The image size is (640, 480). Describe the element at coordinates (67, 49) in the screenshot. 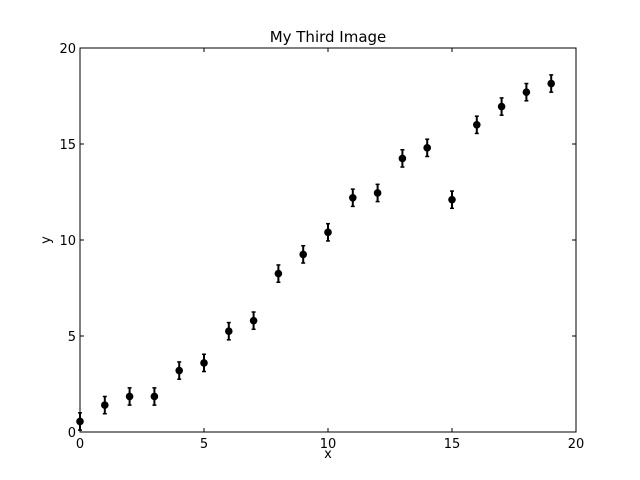

I see `y-tick-label: 20` at that location.